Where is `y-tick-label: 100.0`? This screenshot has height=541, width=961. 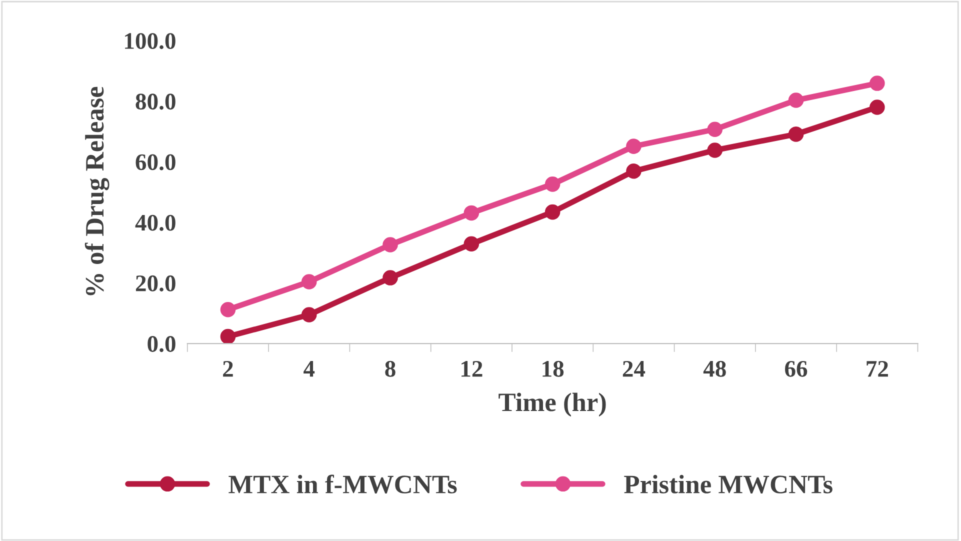 y-tick-label: 100.0 is located at coordinates (150, 41).